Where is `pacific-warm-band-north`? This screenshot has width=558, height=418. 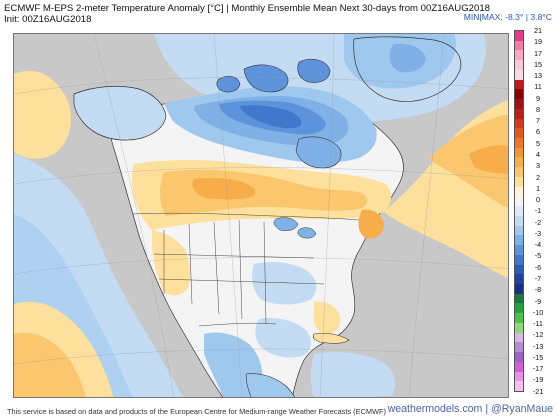
pacific-warm-band-north is located at coordinates (42, 114).